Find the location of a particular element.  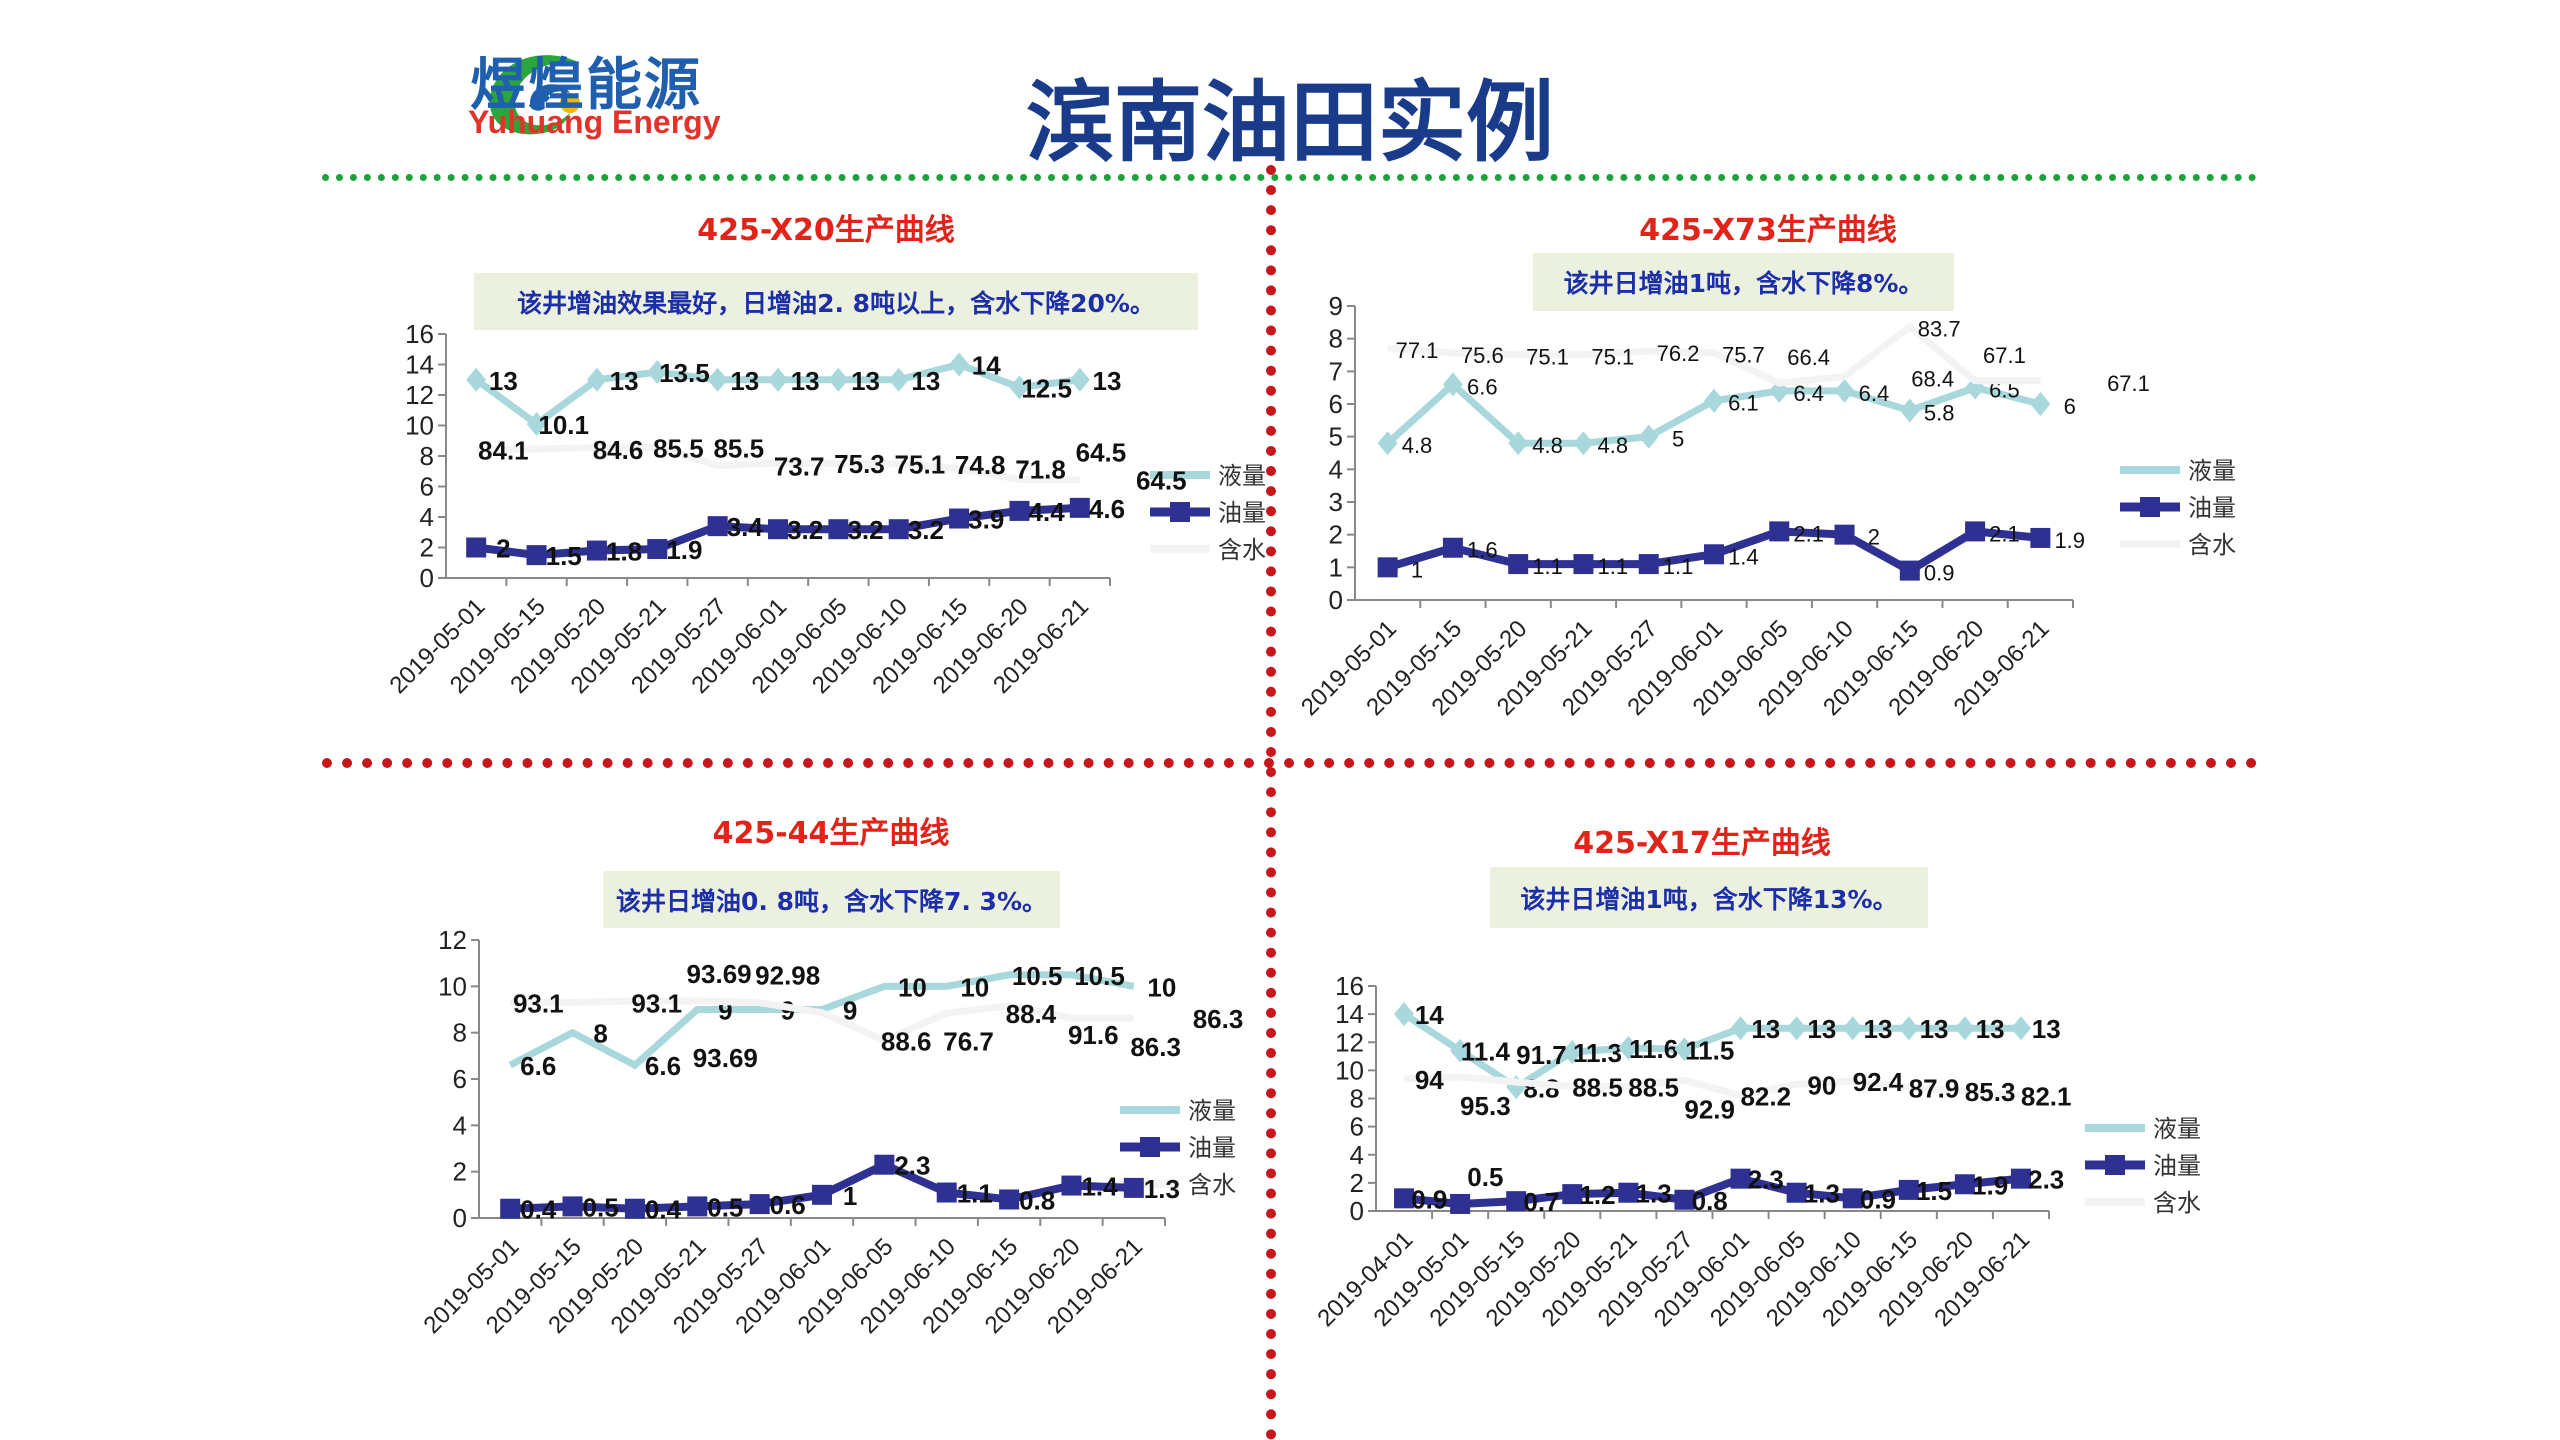

y-tick-label: 12 is located at coordinates (1349, 1042).